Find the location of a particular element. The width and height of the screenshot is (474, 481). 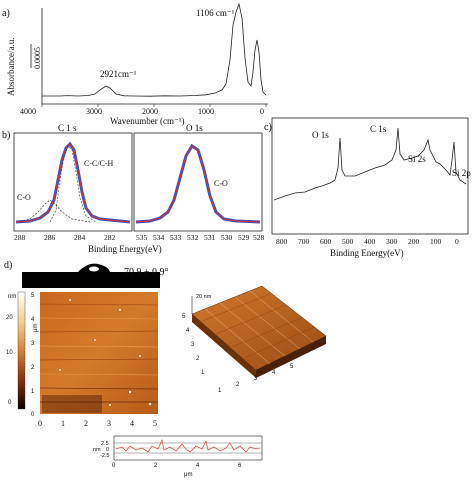

c1s-cc-component is located at coordinates (73, 184).